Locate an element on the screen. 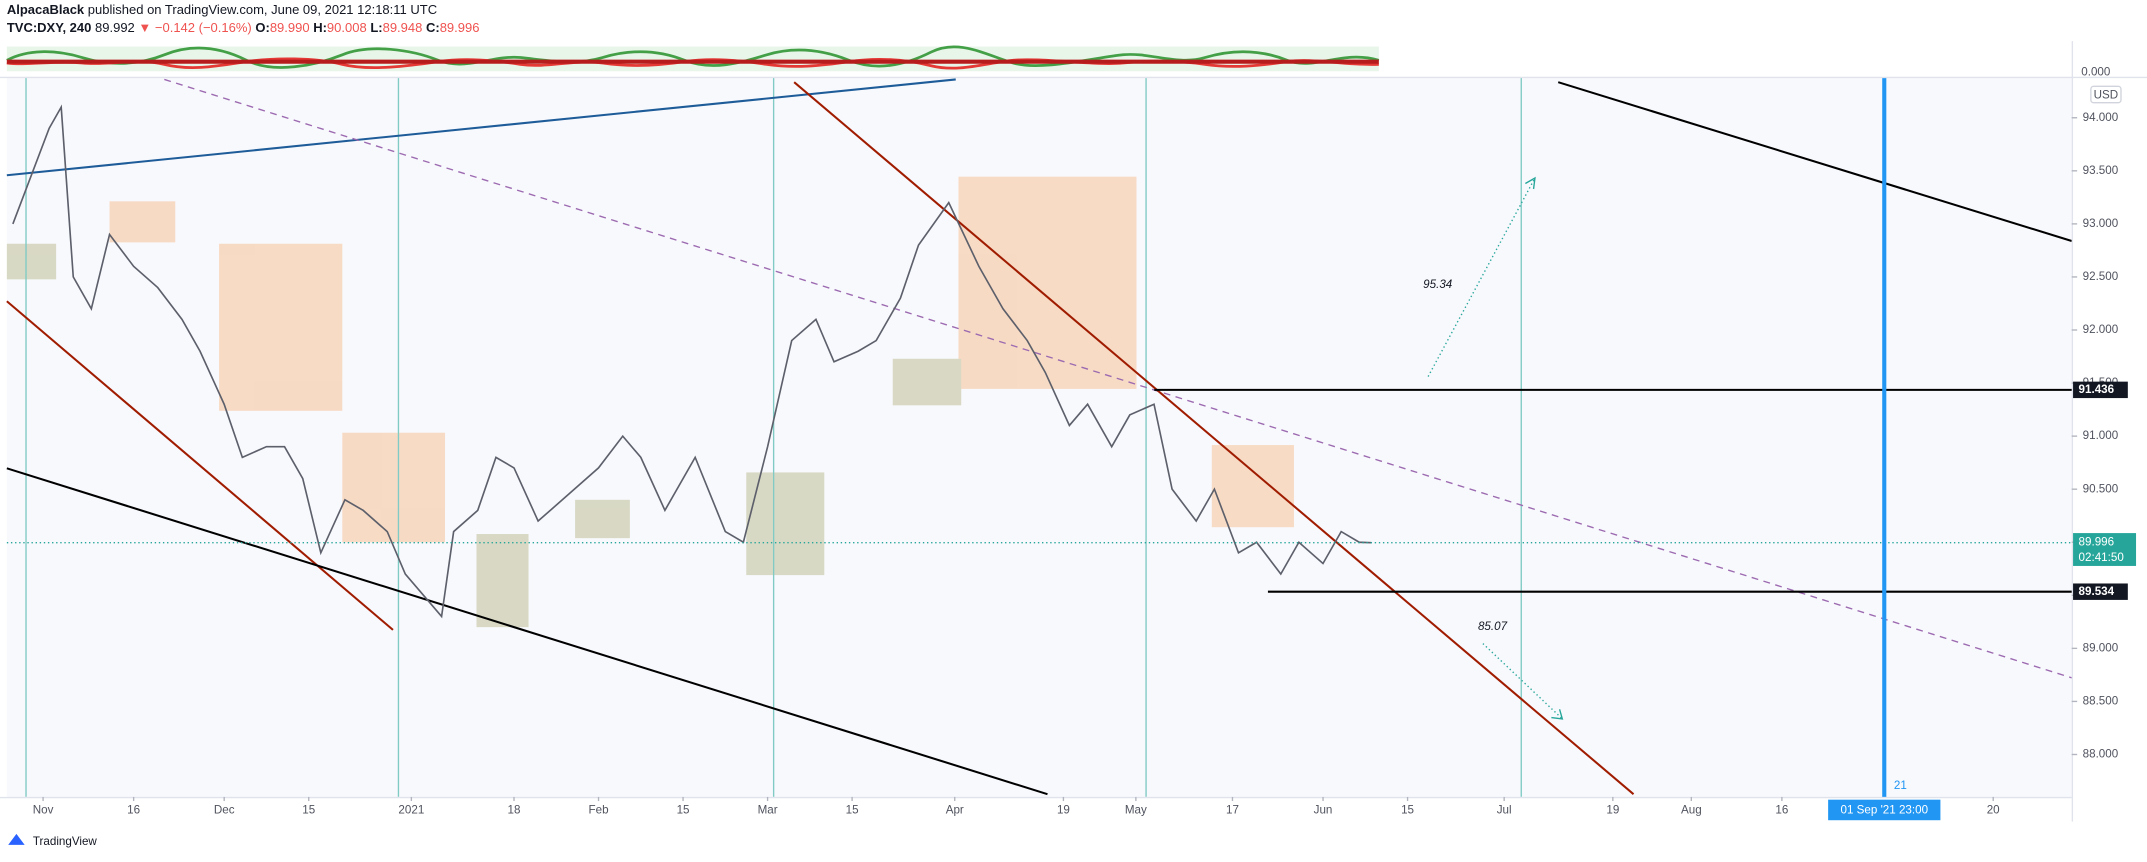  cursor-box is located at coordinates (1884, 810).